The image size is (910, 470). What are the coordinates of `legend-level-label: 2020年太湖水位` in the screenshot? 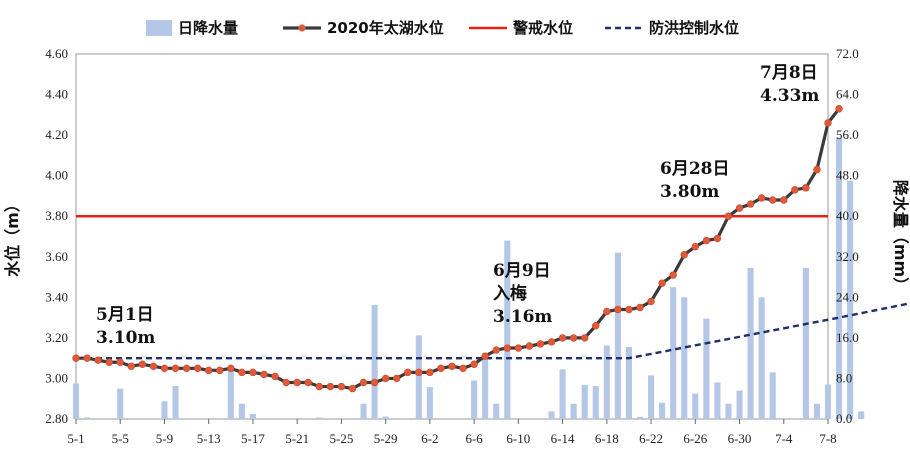 It's located at (385, 28).